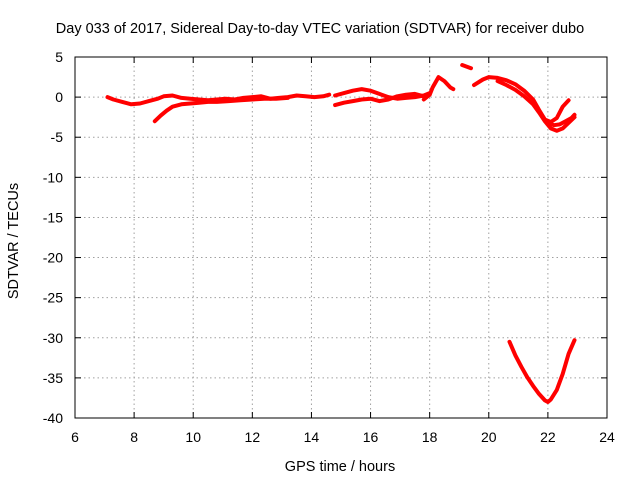 Image resolution: width=640 pixels, height=480 pixels. Describe the element at coordinates (59, 97) in the screenshot. I see `y-tick-label: 0` at that location.